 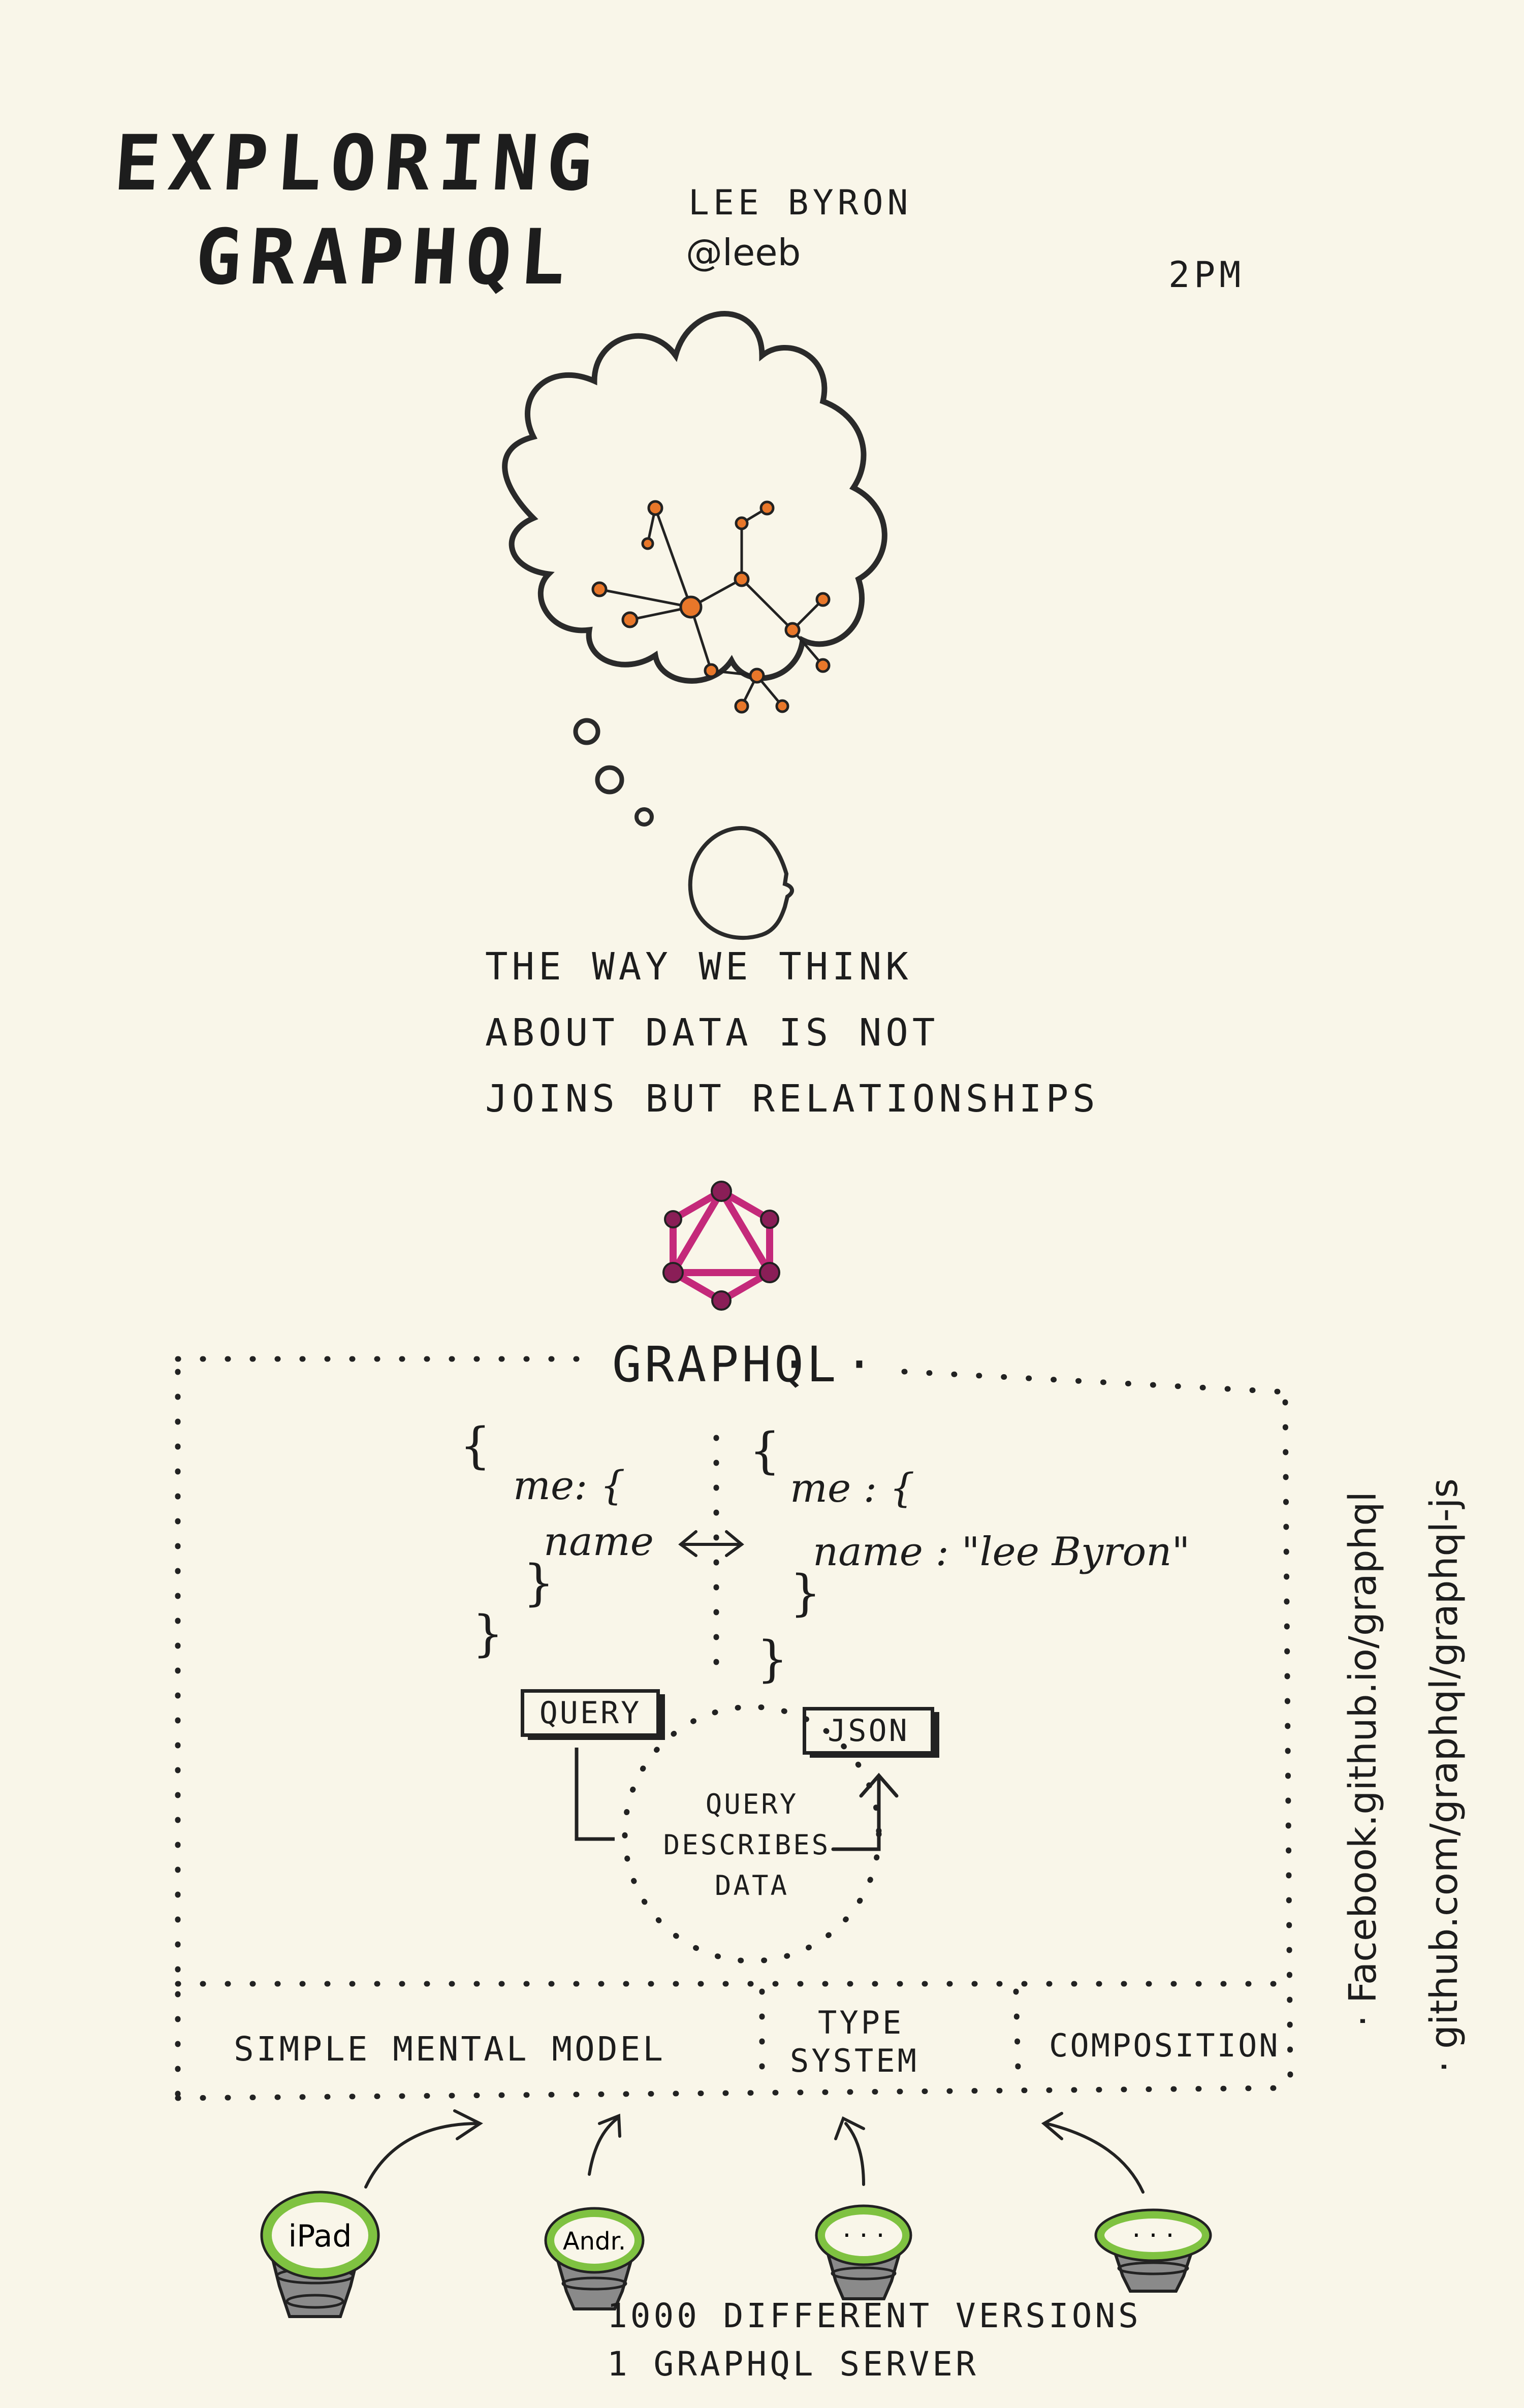 What do you see at coordinates (320, 2236) in the screenshot?
I see `device-ipad-label: iPad` at bounding box center [320, 2236].